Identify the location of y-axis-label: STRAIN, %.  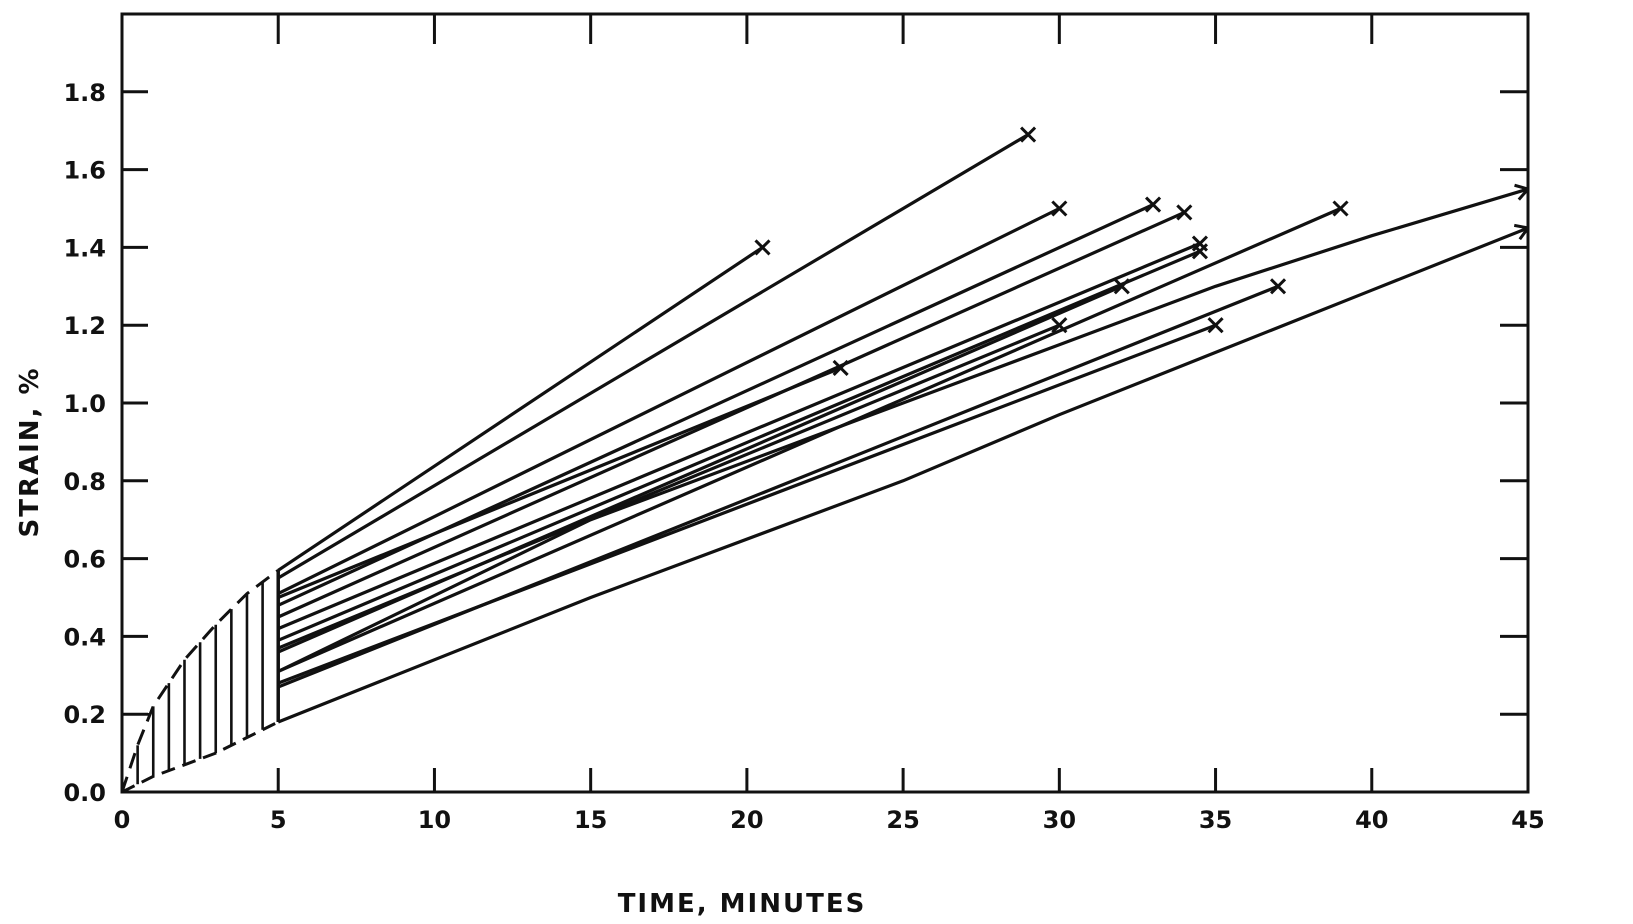
(30, 451).